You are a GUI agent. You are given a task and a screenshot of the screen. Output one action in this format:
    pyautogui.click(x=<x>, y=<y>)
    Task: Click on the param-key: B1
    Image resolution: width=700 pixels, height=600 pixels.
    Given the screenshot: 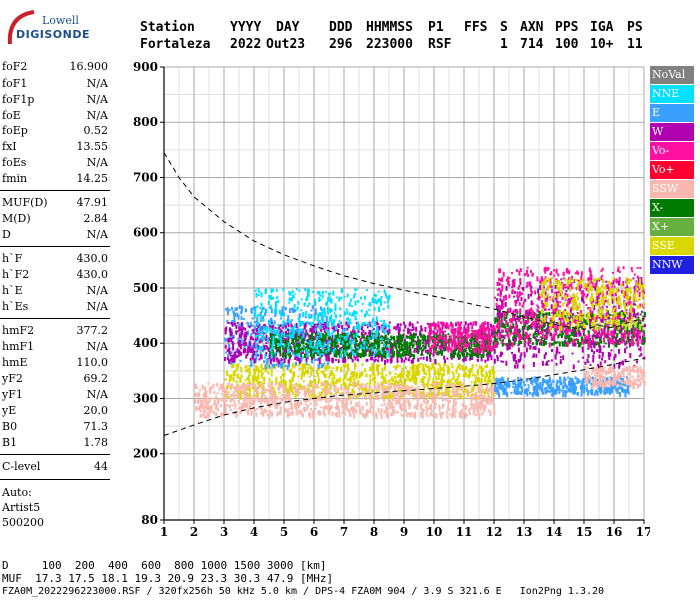 What is the action you would take?
    pyautogui.click(x=10, y=442)
    